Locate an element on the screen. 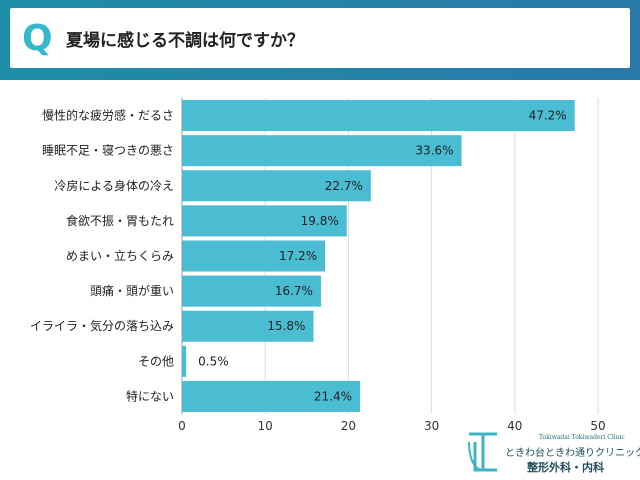 This screenshot has width=640, height=480. q-badge: Q is located at coordinates (37, 38).